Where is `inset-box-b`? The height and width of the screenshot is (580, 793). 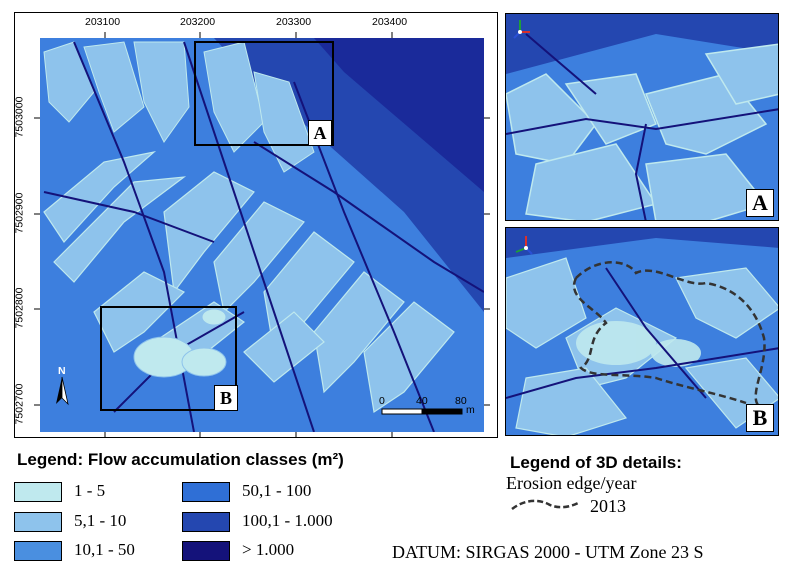
inset-box-b is located at coordinates (168, 358).